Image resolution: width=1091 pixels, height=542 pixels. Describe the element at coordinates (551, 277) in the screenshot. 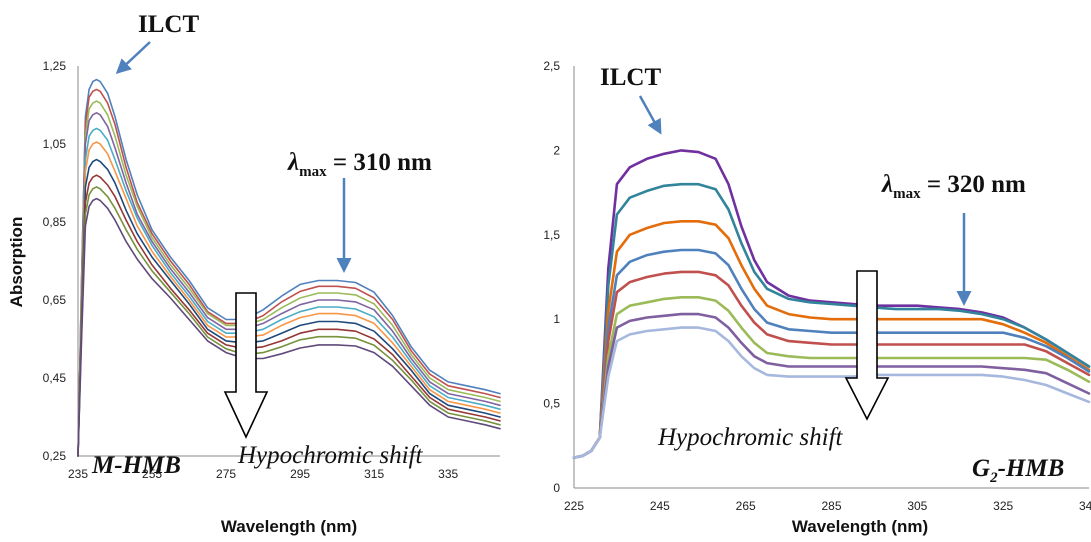

I see `right-y-tick-labels: 0 0,5 1 1,5 2 2,5` at that location.